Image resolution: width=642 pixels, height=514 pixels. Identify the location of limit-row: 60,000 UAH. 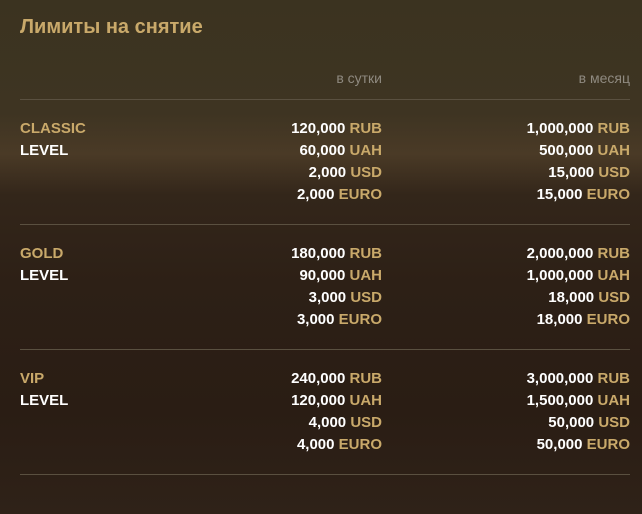
(336, 151).